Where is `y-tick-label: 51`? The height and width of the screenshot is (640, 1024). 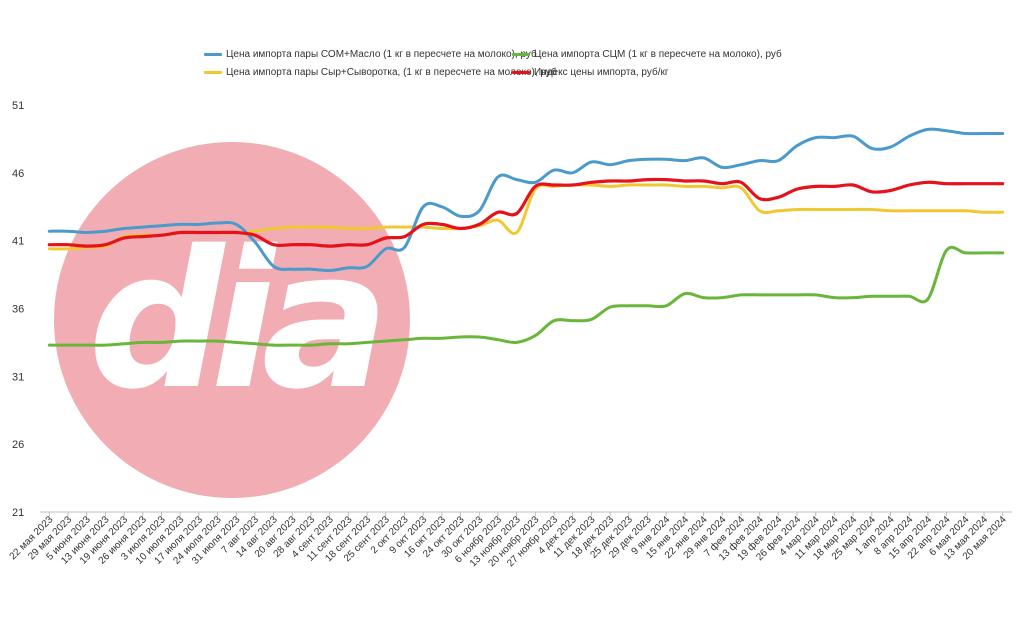 y-tick-label: 51 is located at coordinates (18, 106).